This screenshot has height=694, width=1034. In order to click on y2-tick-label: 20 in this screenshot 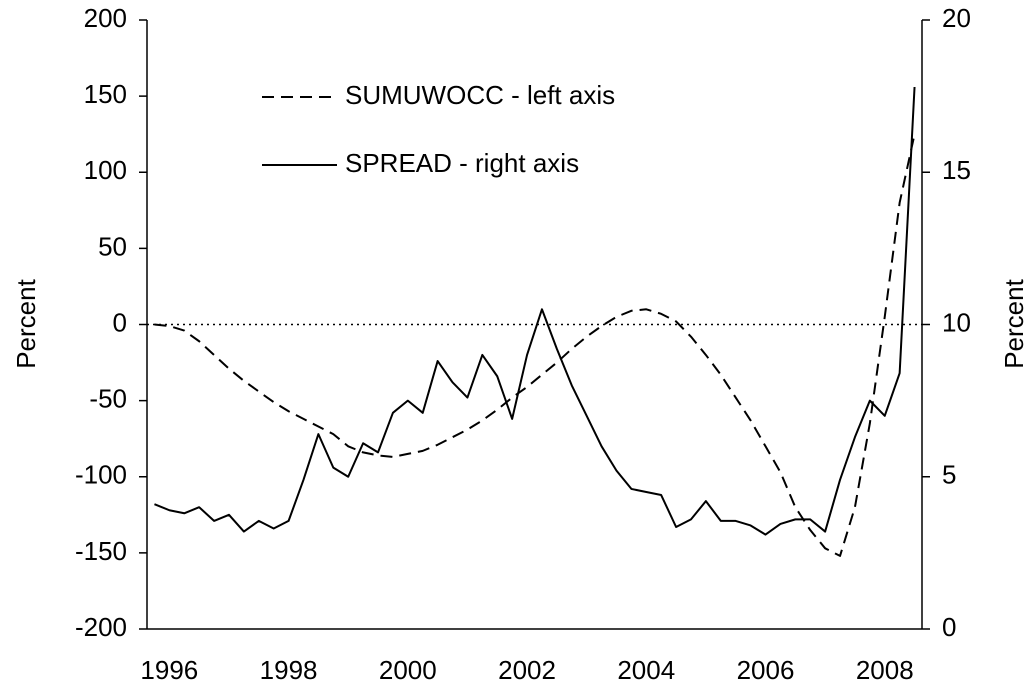, I will do `click(956, 18)`.